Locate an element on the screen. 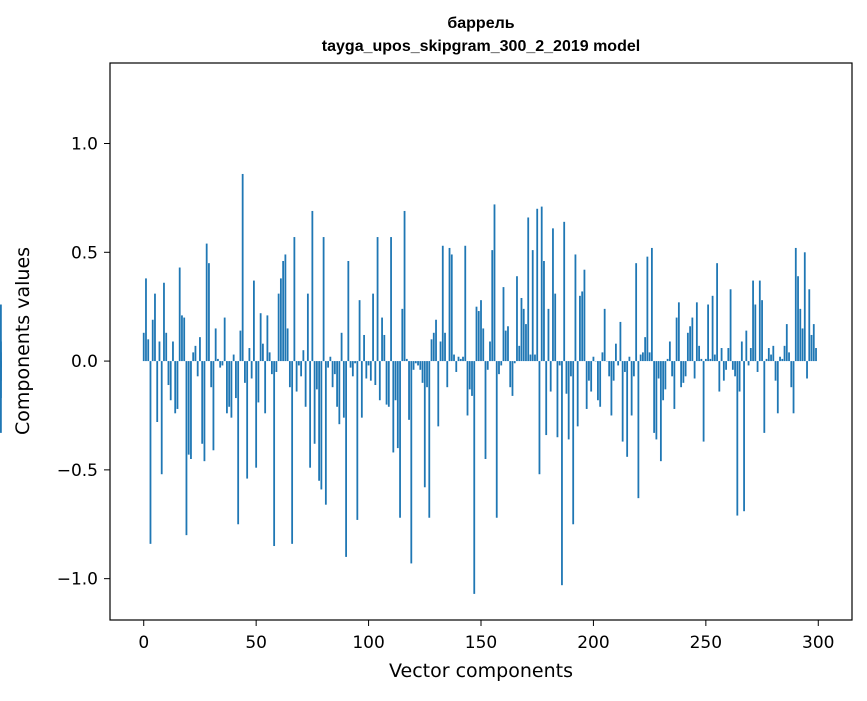 This screenshot has height=701, width=867. chart-subtitle: tayga_upos_skipgram_300_2_2019 model is located at coordinates (481, 46).